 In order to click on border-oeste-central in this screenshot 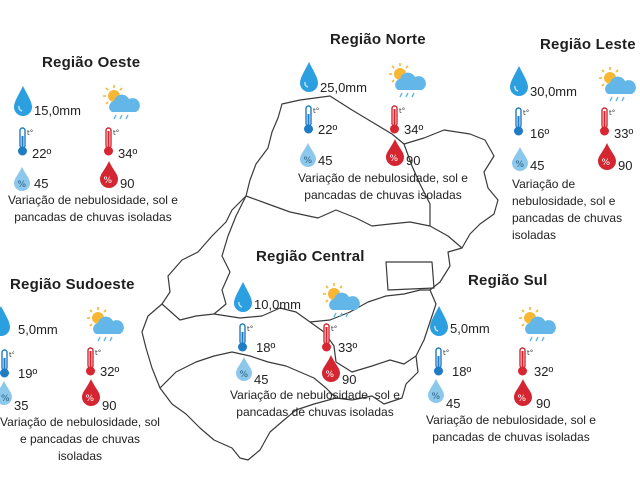, I will do `click(204, 258)`.